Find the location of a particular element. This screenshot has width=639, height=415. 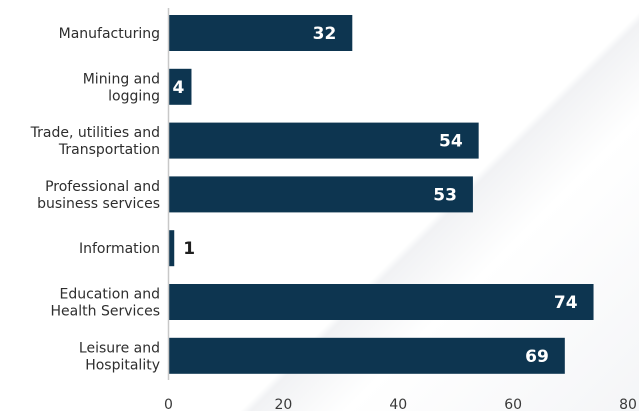

x-tick-label-4: 80 is located at coordinates (628, 404).